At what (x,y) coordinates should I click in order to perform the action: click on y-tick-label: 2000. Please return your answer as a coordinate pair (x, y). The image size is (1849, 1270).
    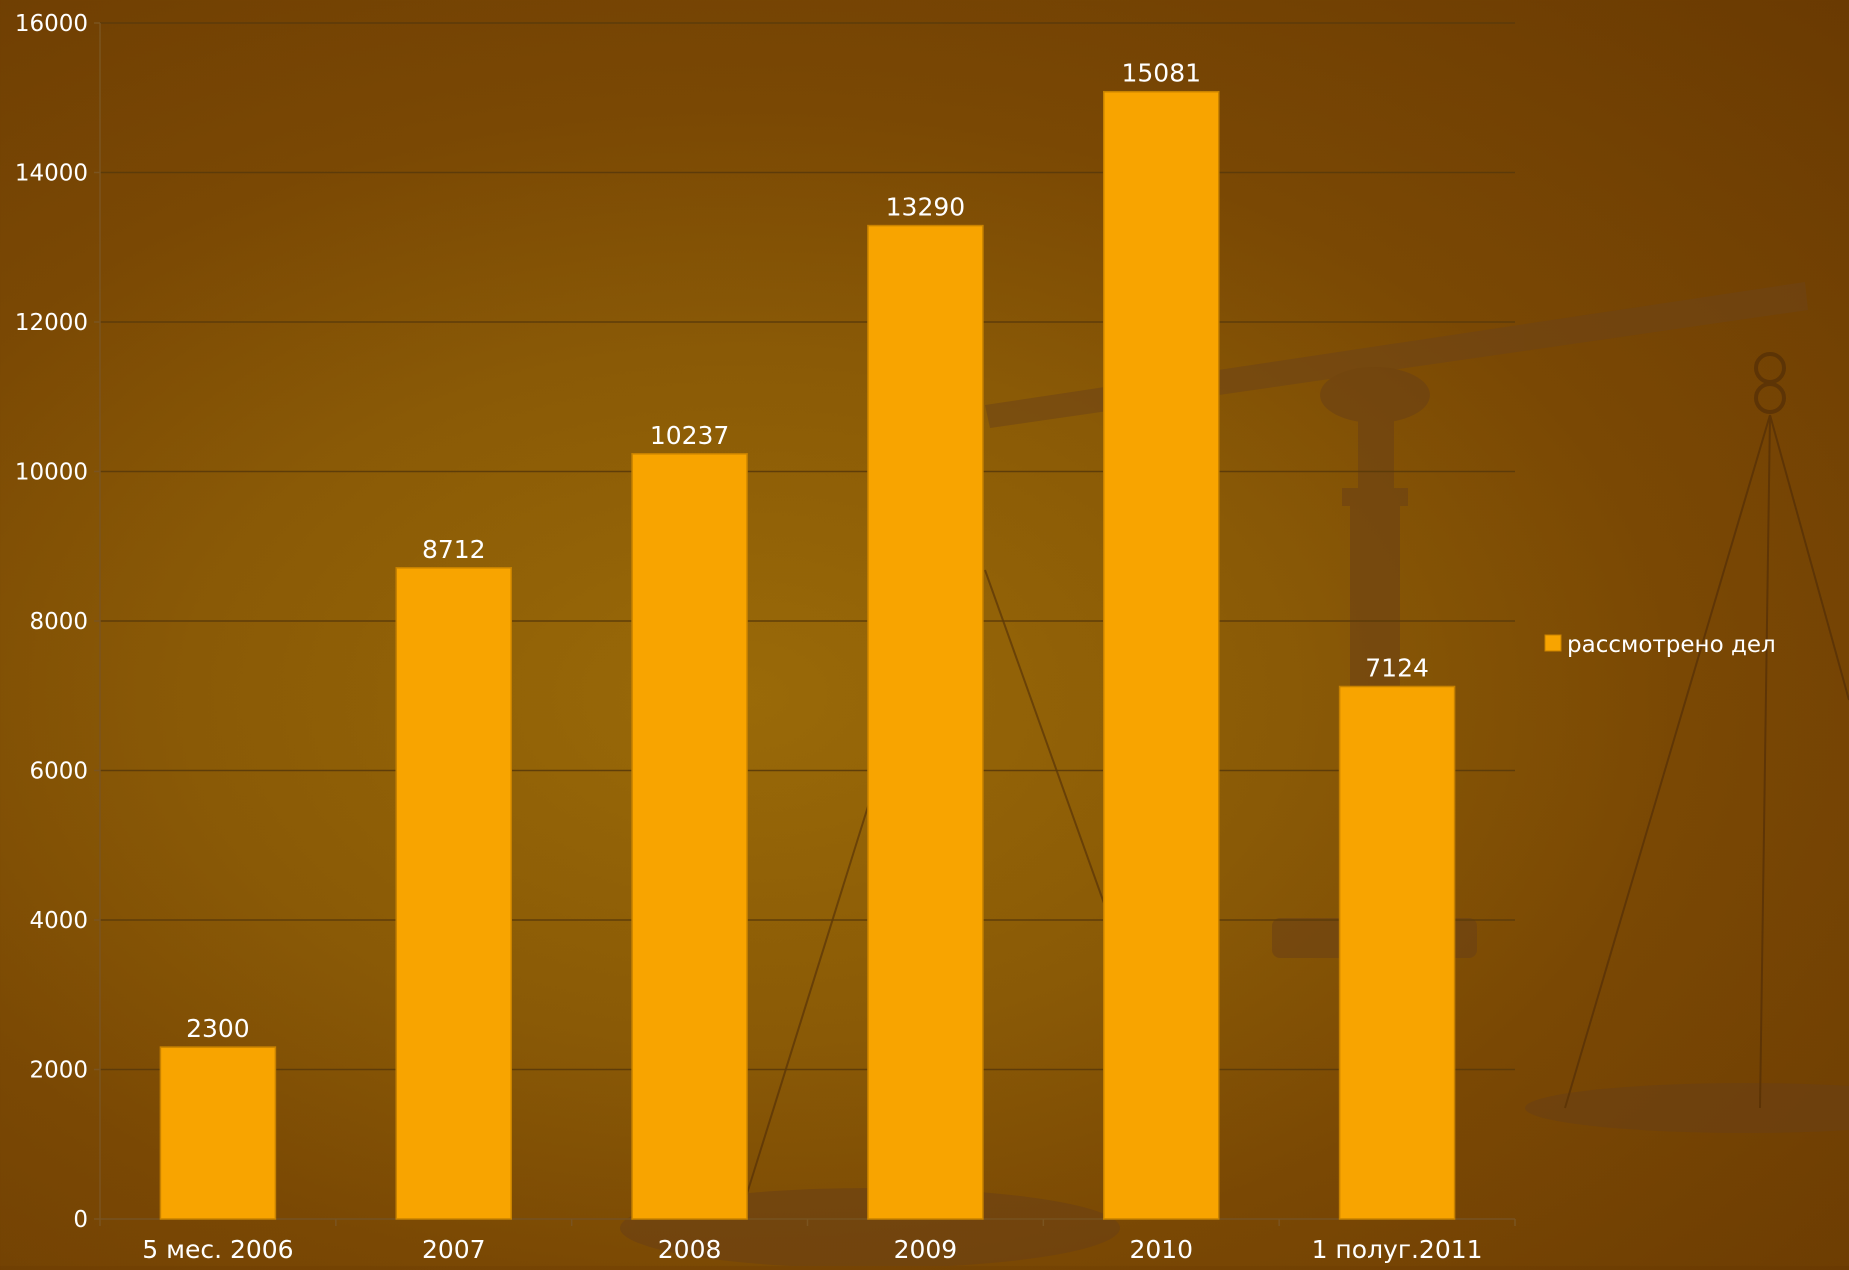
    Looking at the image, I should click on (58, 1071).